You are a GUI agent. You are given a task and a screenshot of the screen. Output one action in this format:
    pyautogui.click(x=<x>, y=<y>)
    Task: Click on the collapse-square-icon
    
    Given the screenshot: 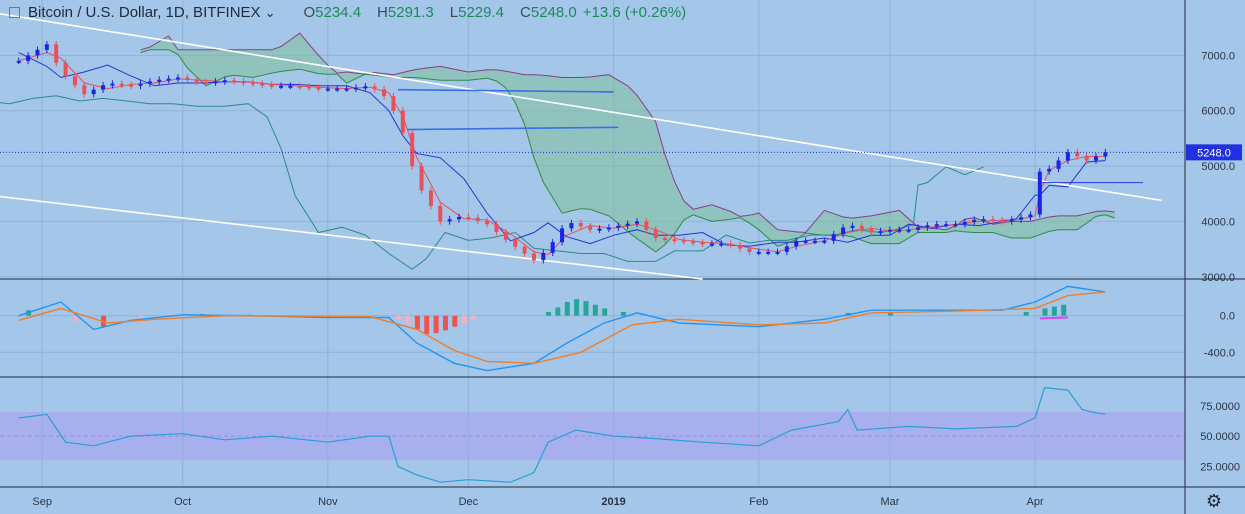 What is the action you would take?
    pyautogui.click(x=14, y=12)
    